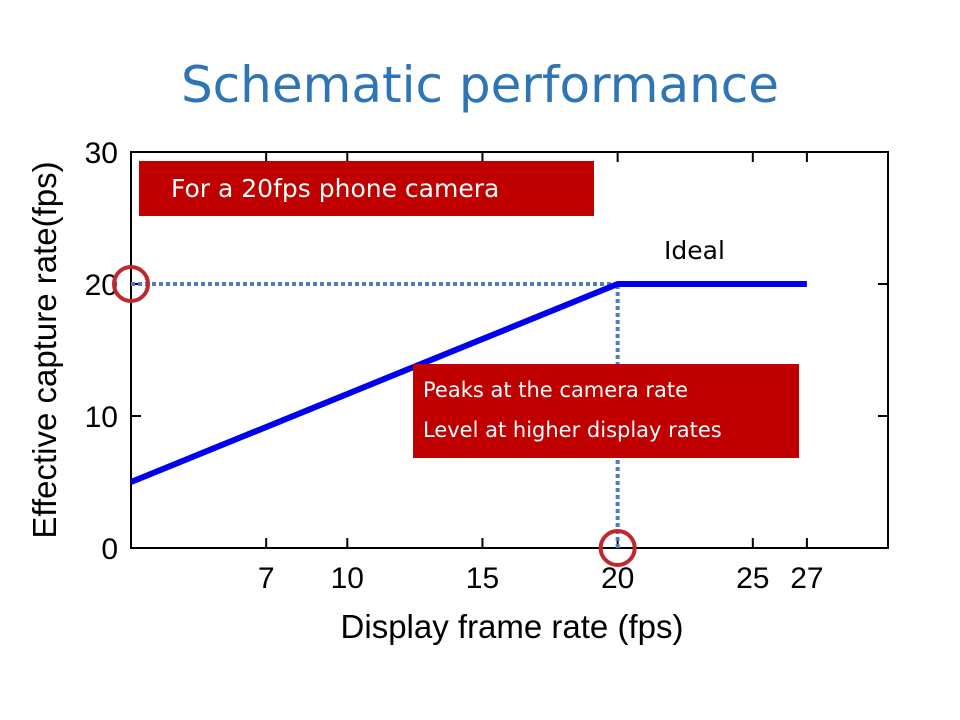  I want to click on y-axis-title: Effective capture rate(fps), so click(44, 349).